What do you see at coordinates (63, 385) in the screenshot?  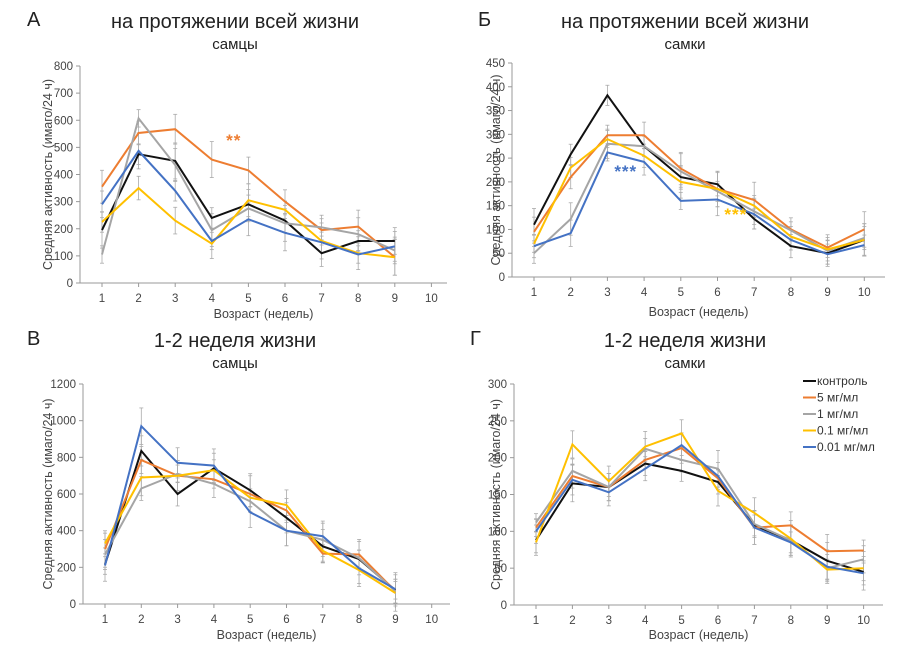 I see `y-tick-label: 1200` at bounding box center [63, 385].